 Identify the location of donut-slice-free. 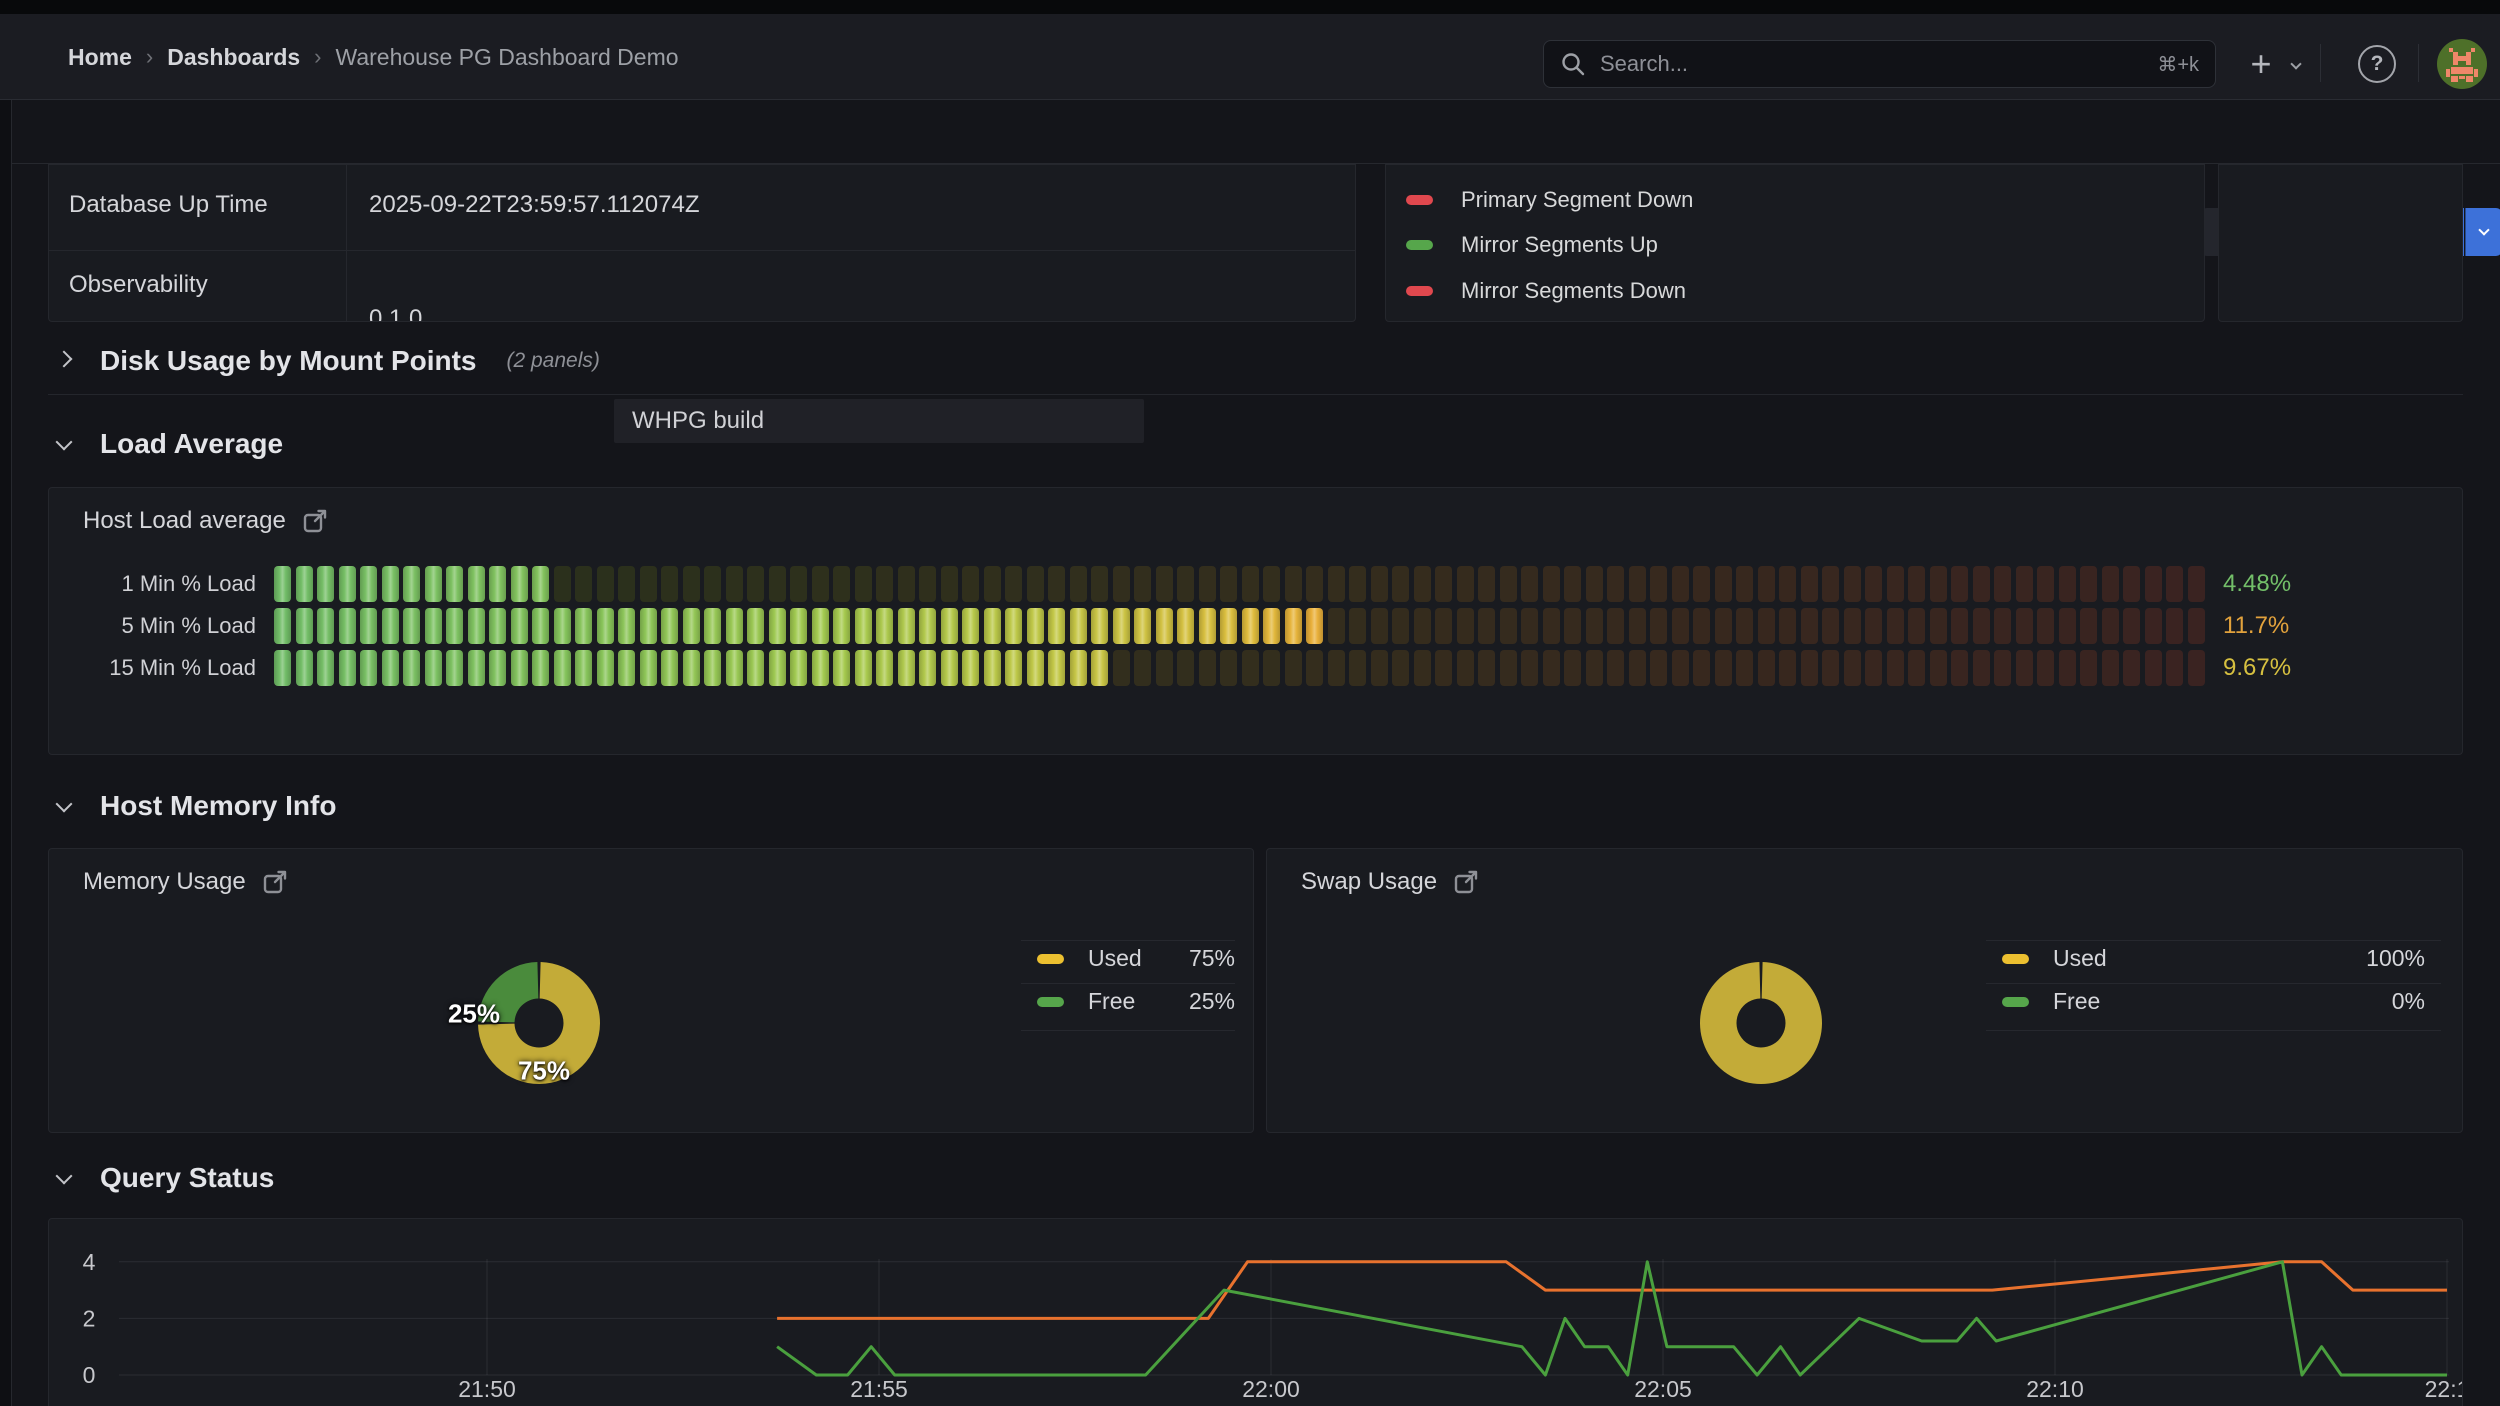
(508, 992).